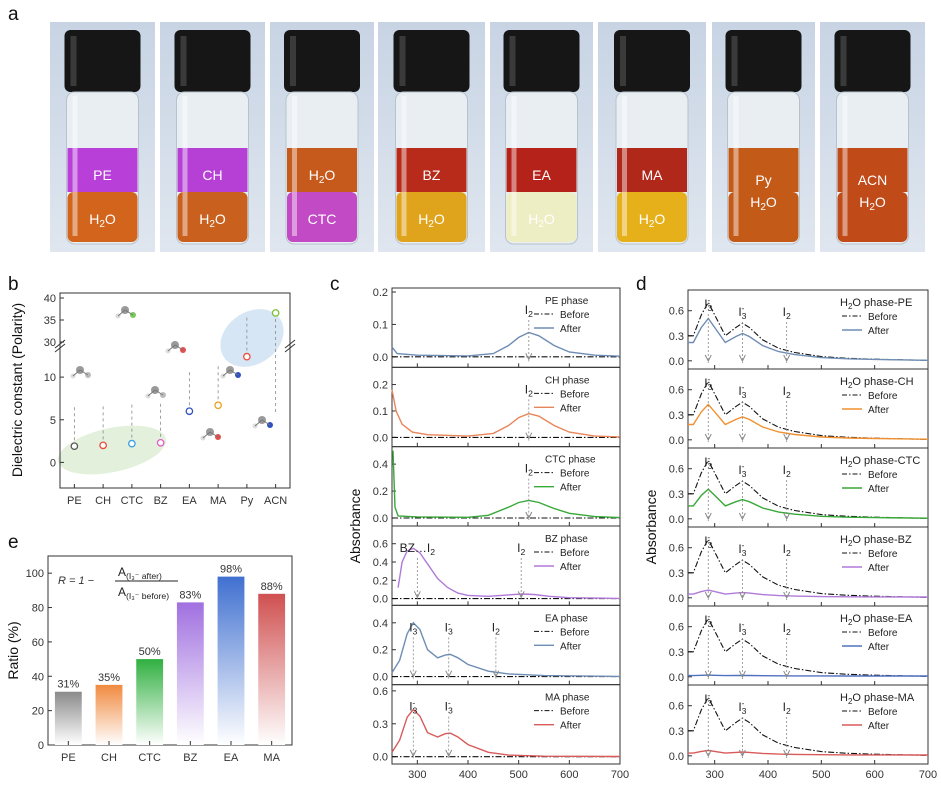 The image size is (941, 791). I want to click on y-tick-label: 60, so click(38, 643).